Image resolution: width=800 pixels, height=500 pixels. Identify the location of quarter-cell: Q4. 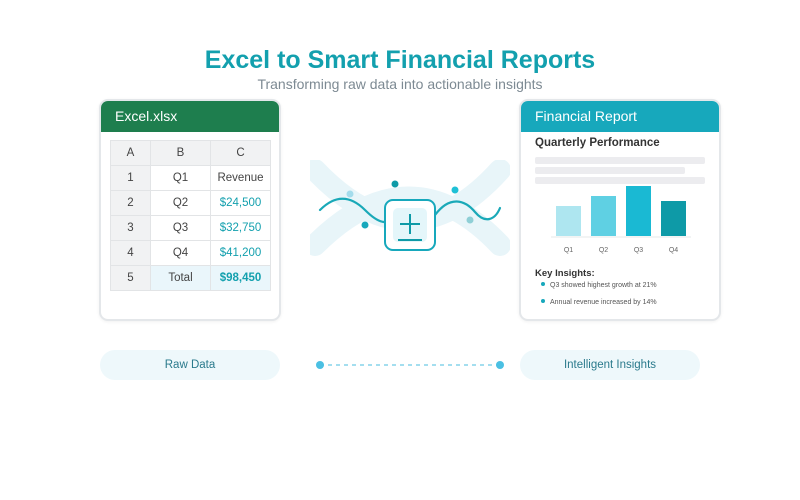
(180, 253).